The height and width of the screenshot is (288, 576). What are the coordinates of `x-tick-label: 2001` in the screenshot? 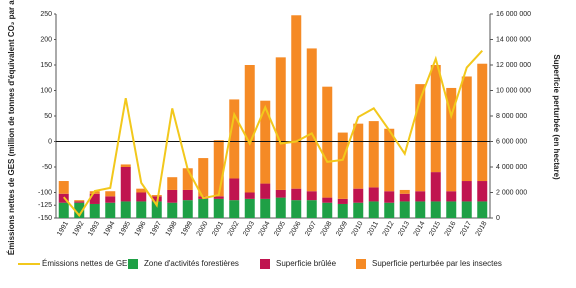 It's located at (218, 228).